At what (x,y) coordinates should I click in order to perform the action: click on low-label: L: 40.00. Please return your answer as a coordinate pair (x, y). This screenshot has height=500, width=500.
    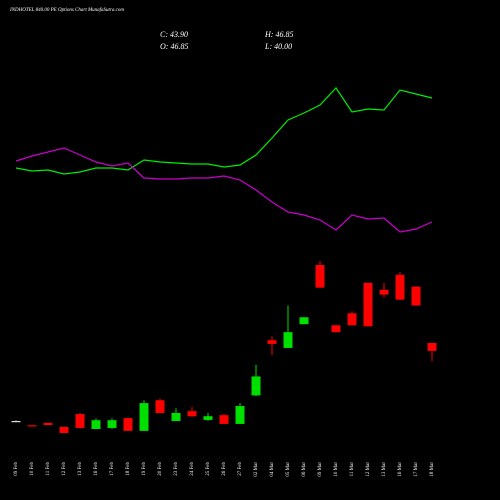
    Looking at the image, I should click on (278, 46).